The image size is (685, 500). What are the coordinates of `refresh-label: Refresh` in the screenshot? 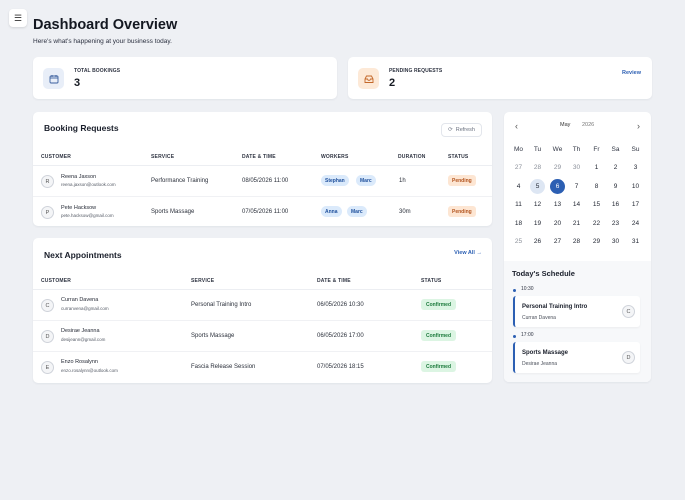 It's located at (465, 130).